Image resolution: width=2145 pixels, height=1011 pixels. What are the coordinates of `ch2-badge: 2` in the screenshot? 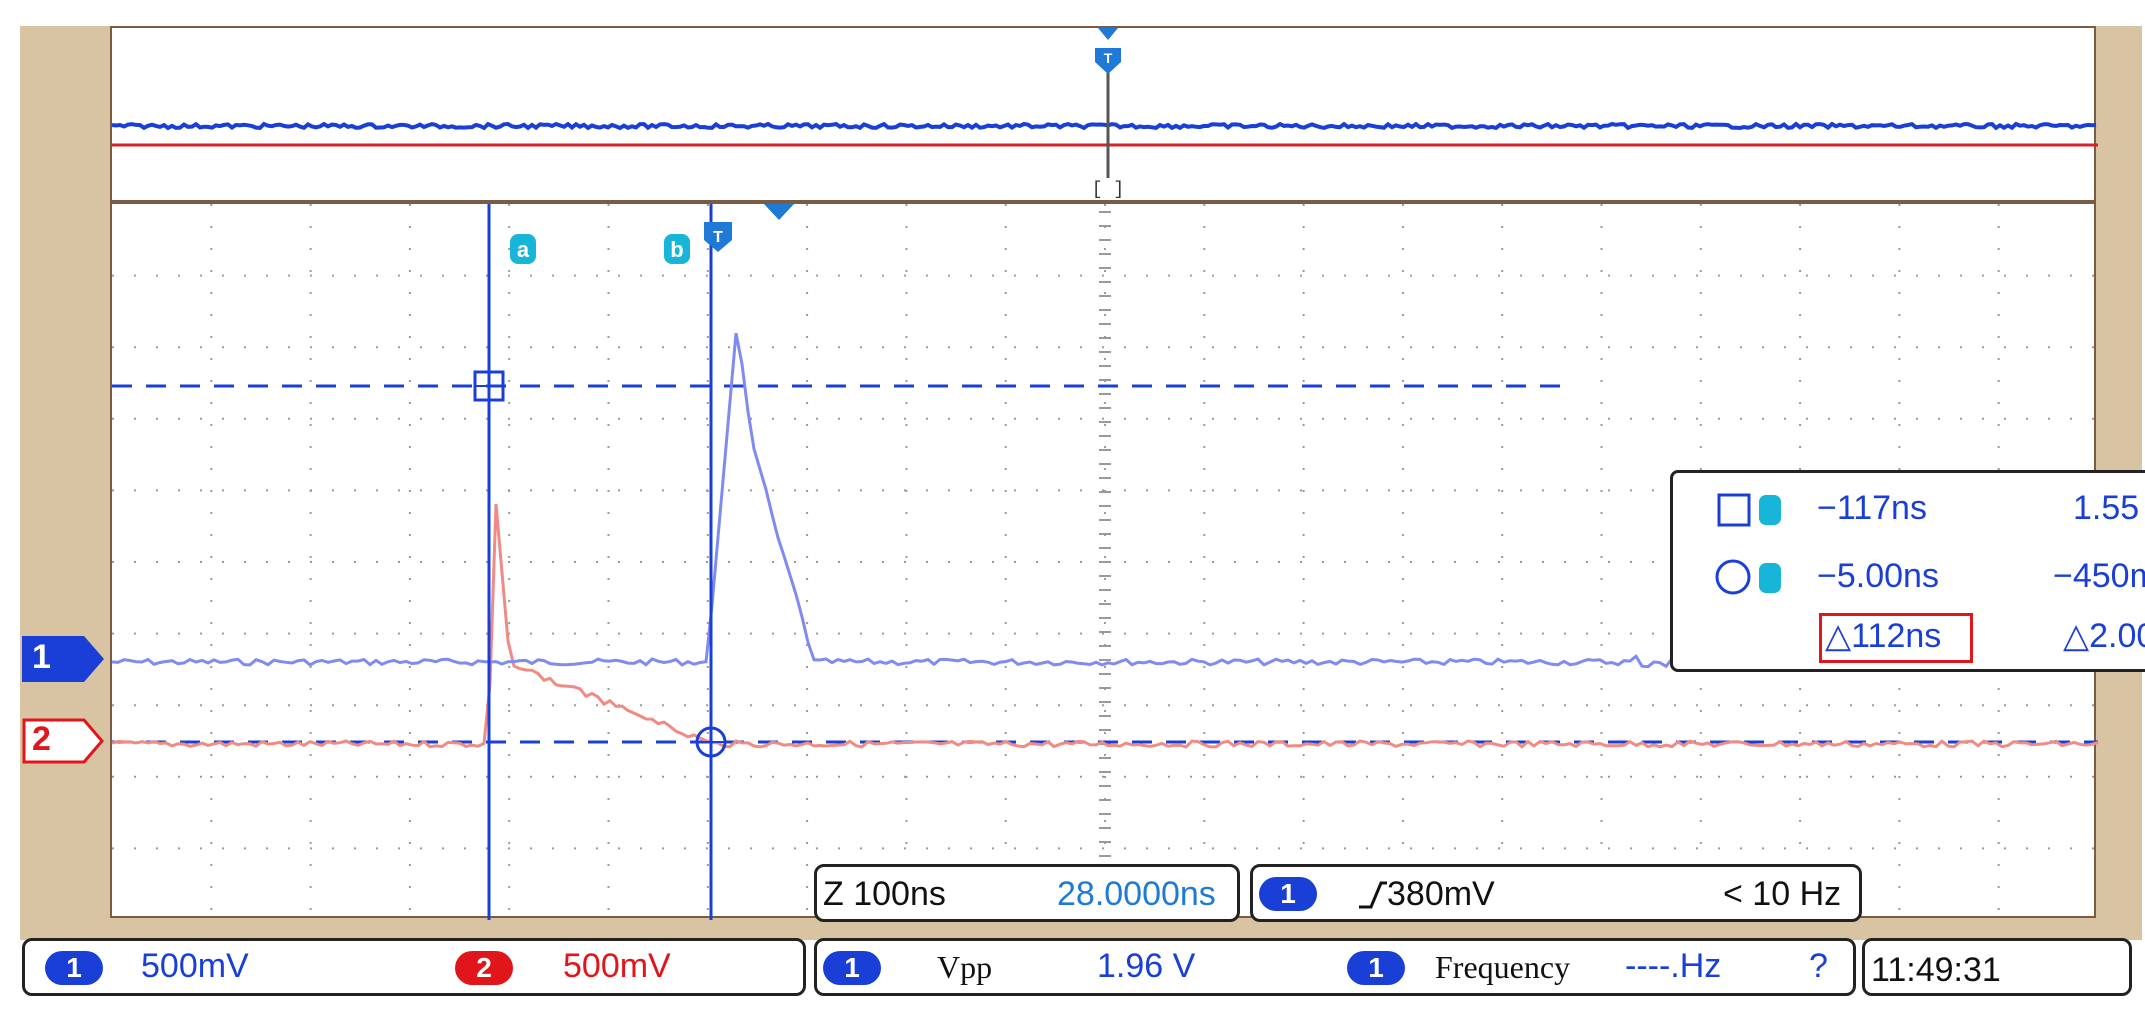 It's located at (484, 968).